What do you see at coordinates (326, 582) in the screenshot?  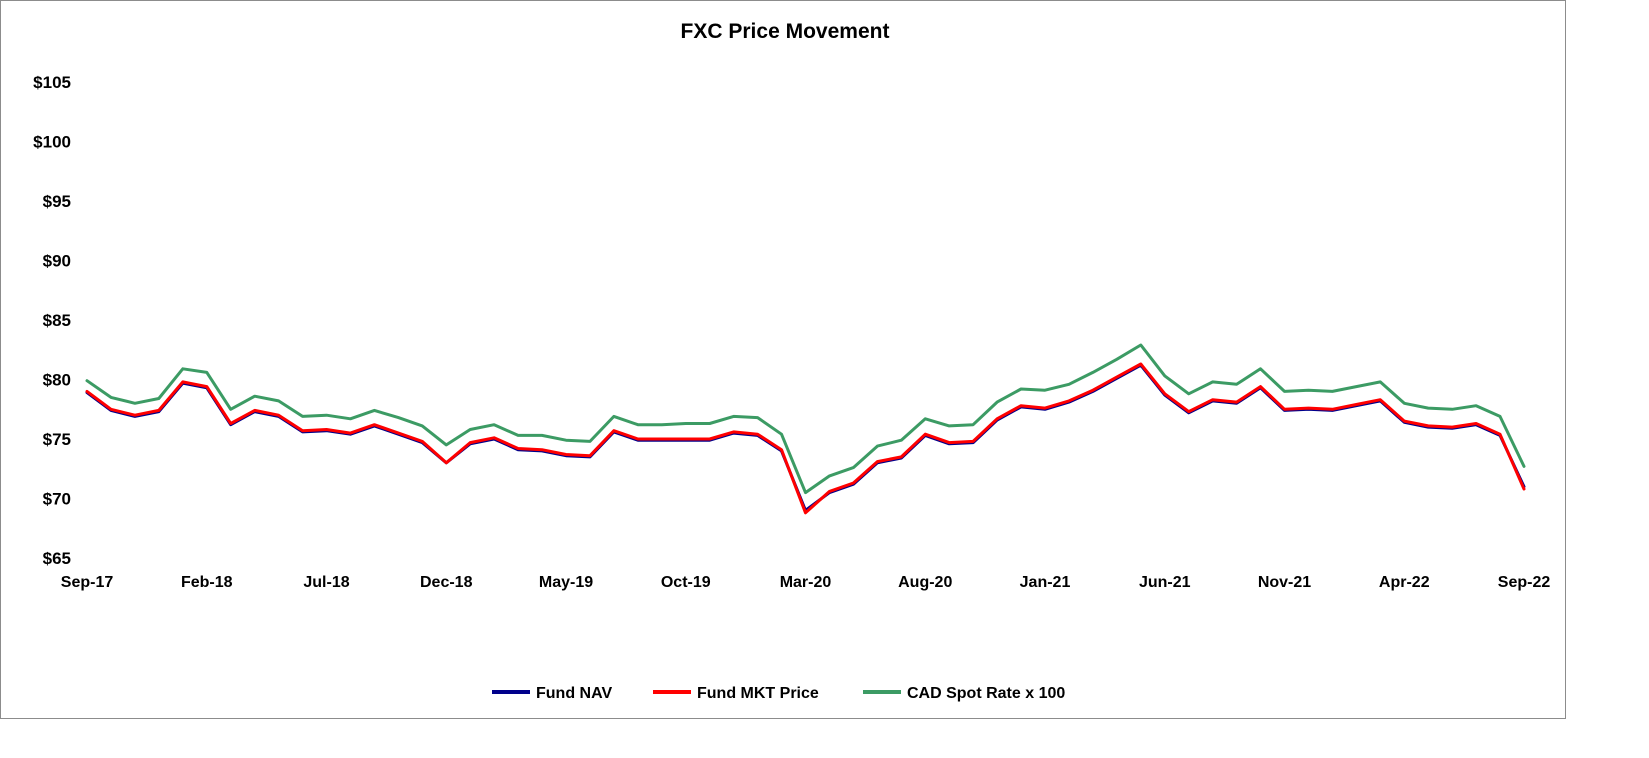 I see `x-tick-label: Jul-18` at bounding box center [326, 582].